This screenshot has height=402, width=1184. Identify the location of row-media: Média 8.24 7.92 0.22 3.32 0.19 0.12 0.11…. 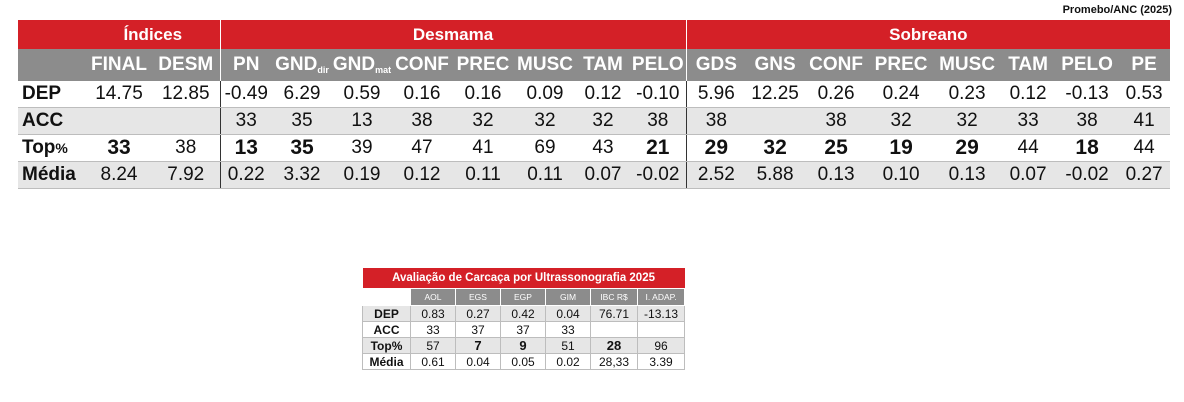
(594, 175).